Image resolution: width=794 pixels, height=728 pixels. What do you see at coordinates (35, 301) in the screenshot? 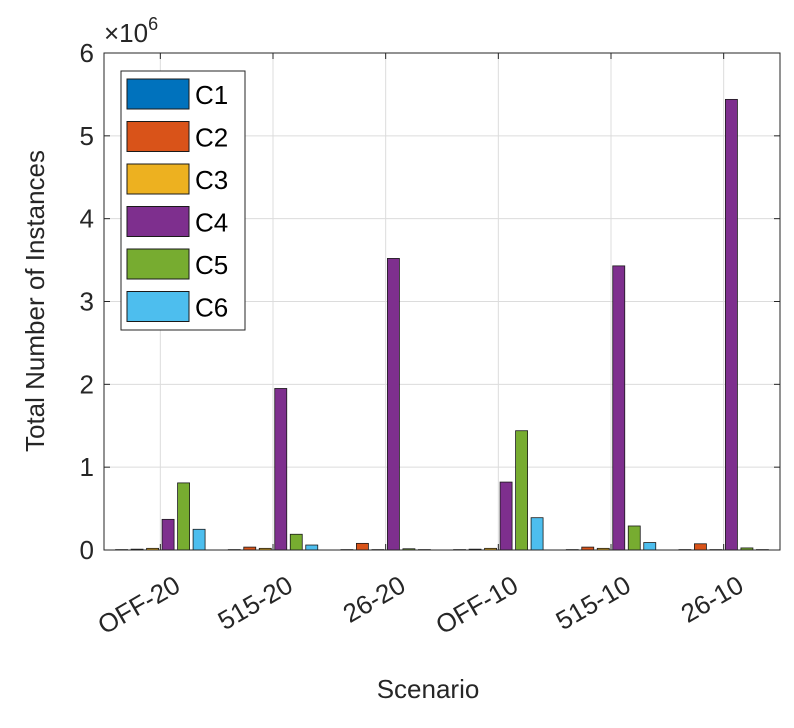
I see `y-axis-label: Total Number of Instances` at bounding box center [35, 301].